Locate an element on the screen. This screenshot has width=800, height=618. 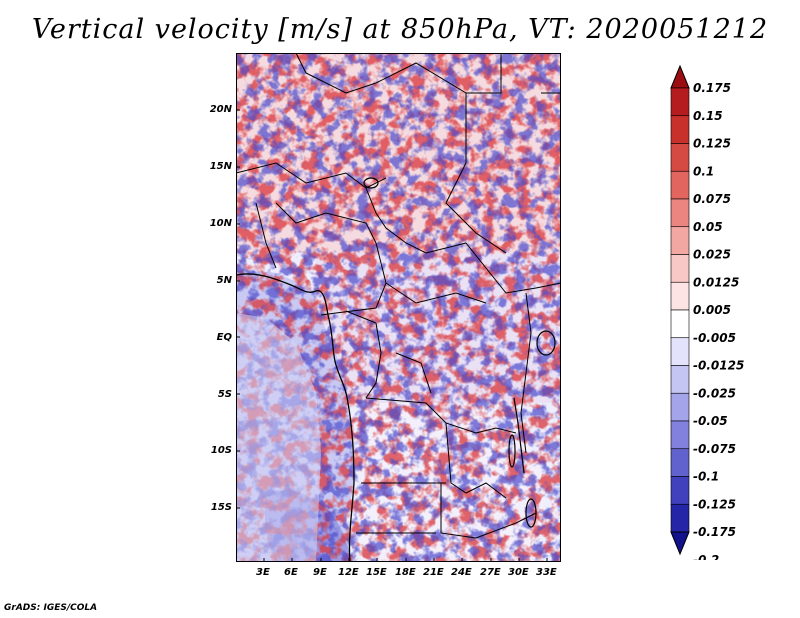
lat-label: 10S is located at coordinates (221, 450).